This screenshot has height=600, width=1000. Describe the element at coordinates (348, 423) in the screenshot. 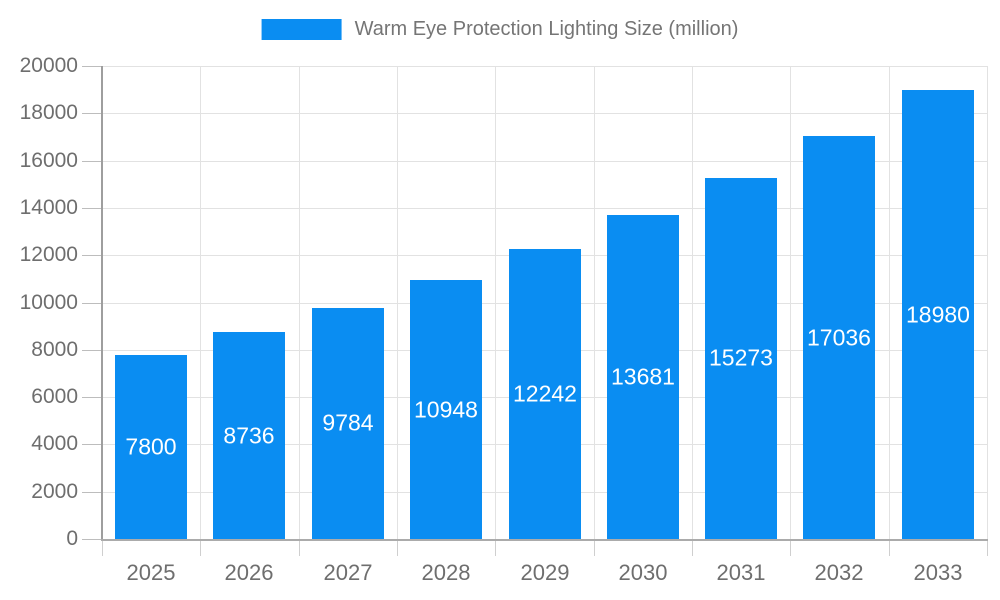

I see `bar-2027` at that location.